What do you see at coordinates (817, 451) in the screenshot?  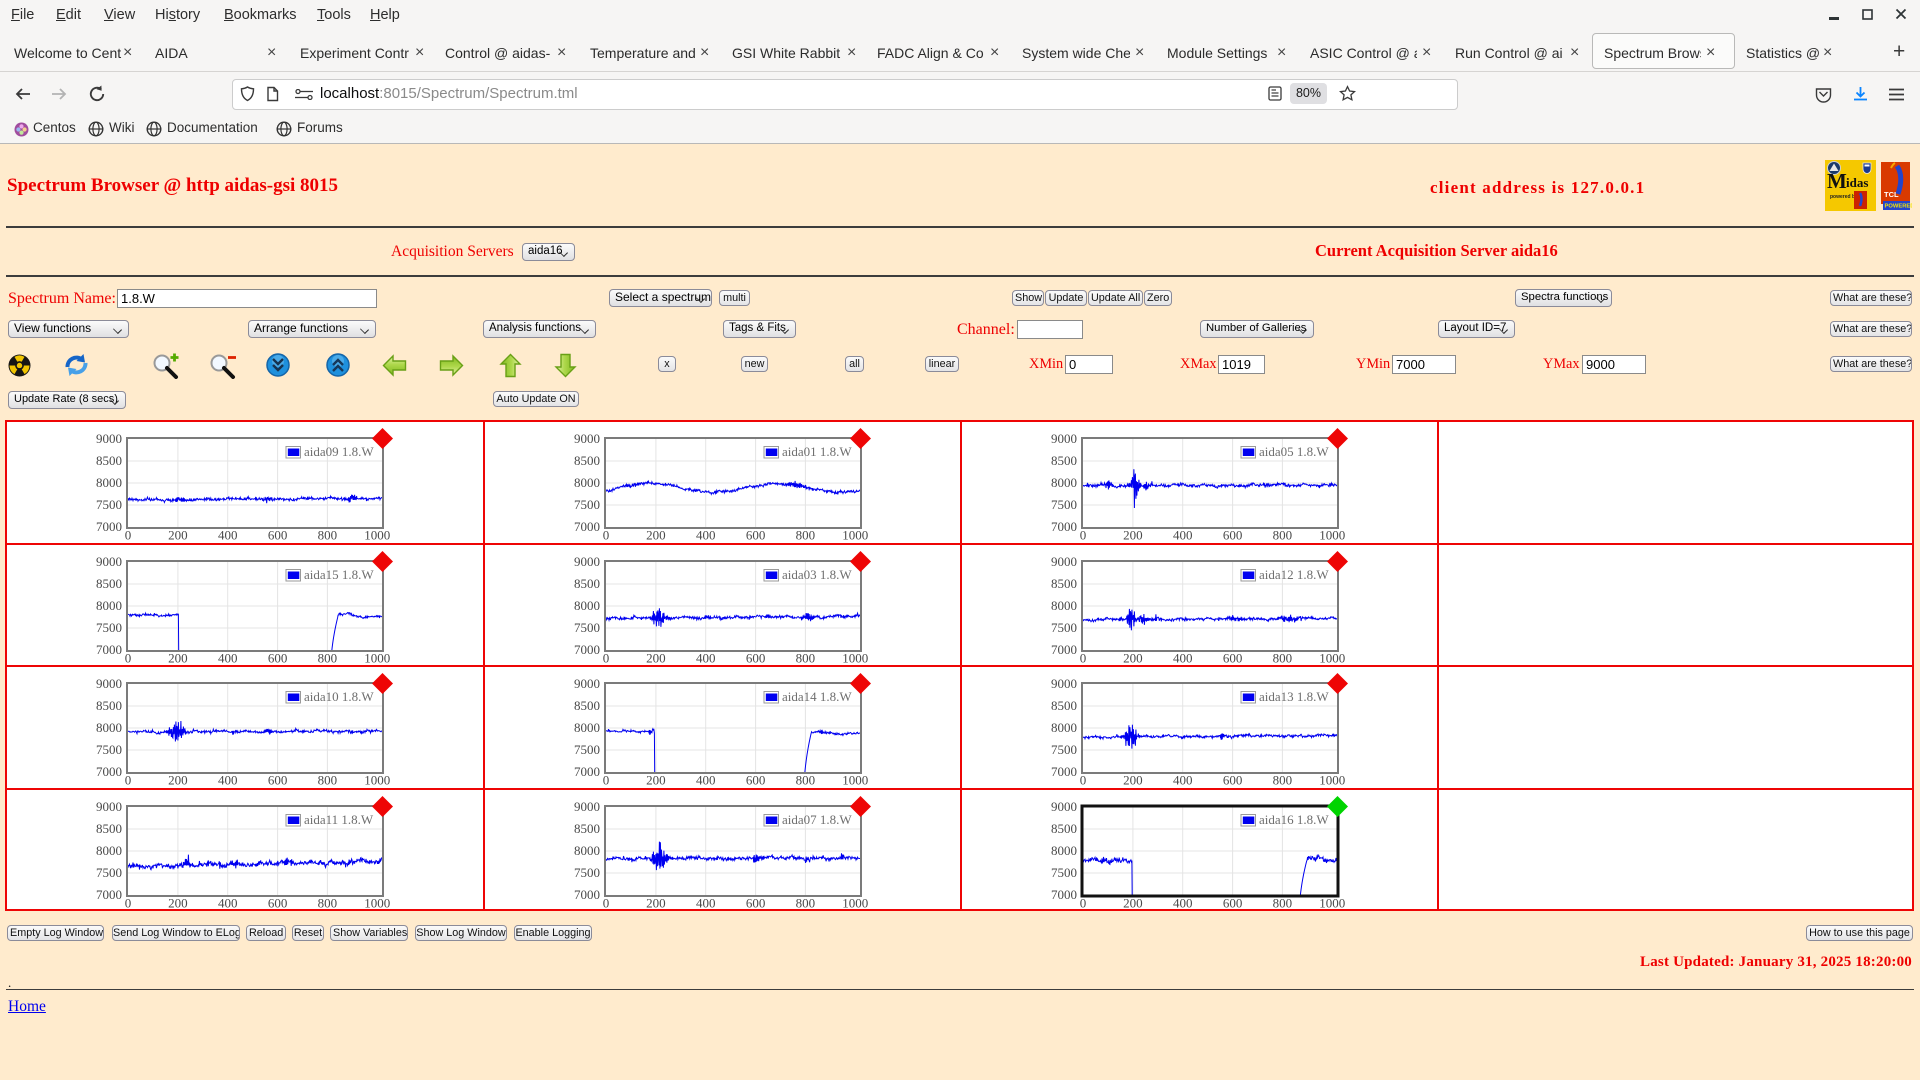 I see `svg-text: aida01 1.8.W` at bounding box center [817, 451].